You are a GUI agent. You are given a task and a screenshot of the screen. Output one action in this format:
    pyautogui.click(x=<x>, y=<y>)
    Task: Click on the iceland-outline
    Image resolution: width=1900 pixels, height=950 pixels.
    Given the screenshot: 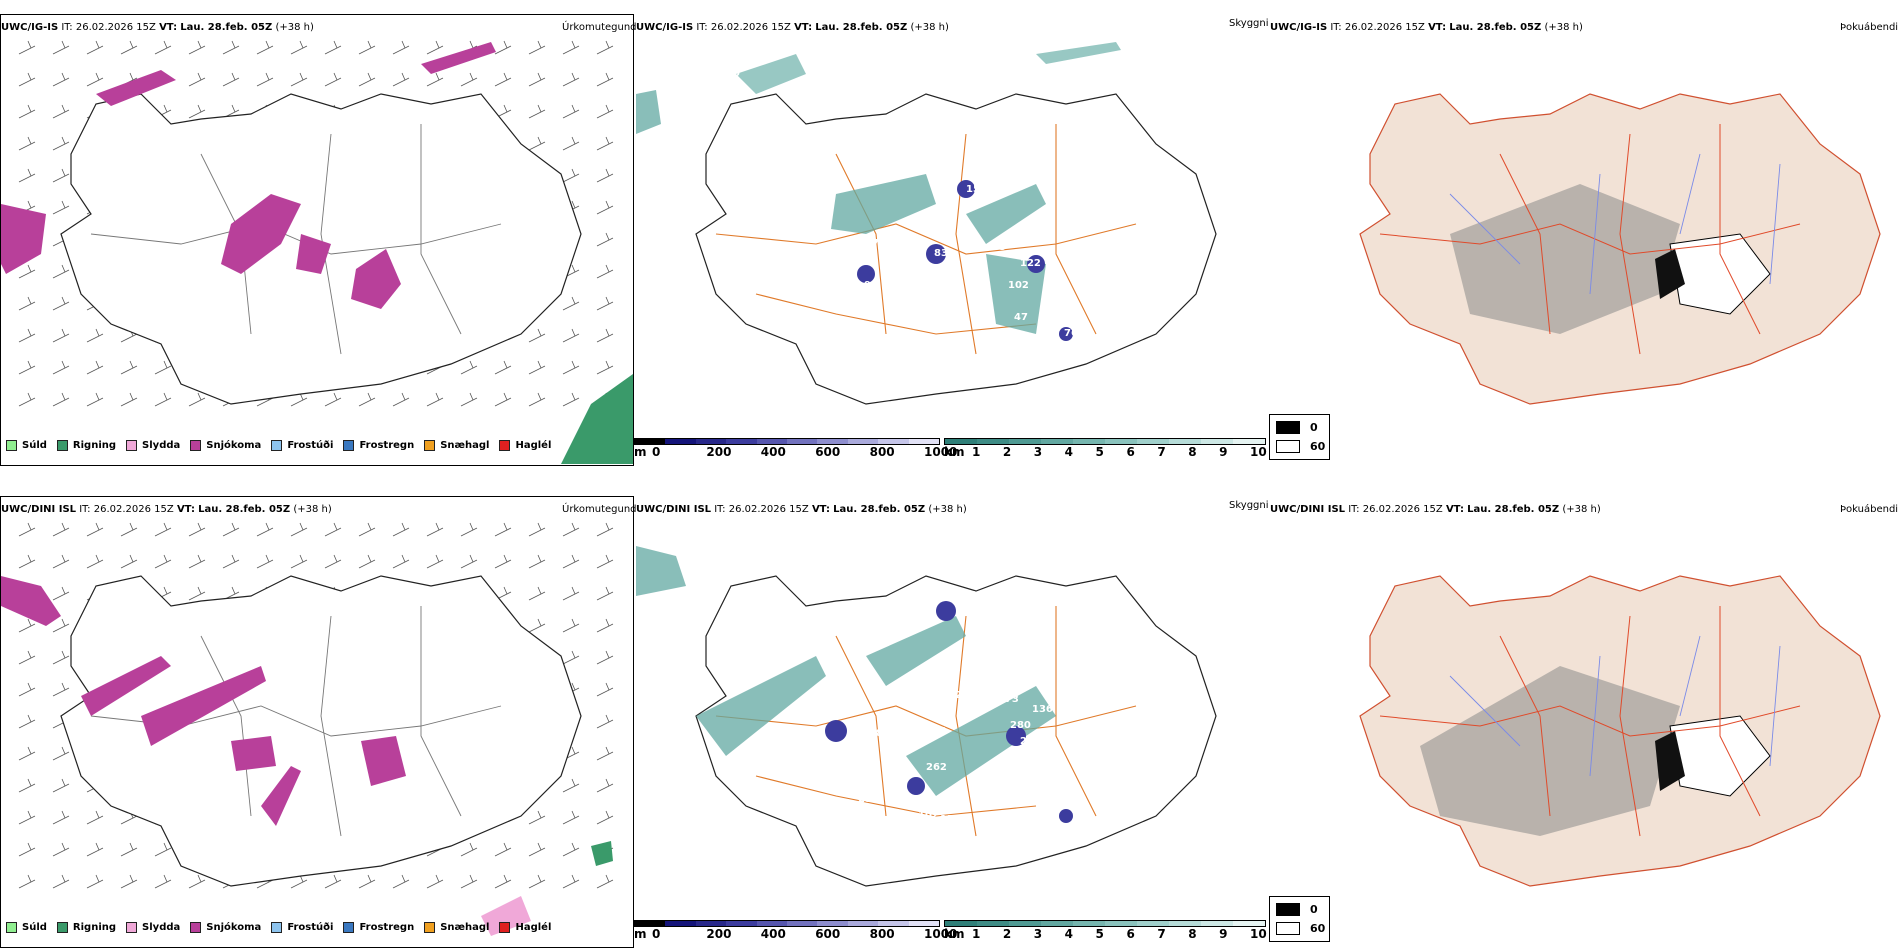 What is the action you would take?
    pyautogui.click(x=956, y=249)
    